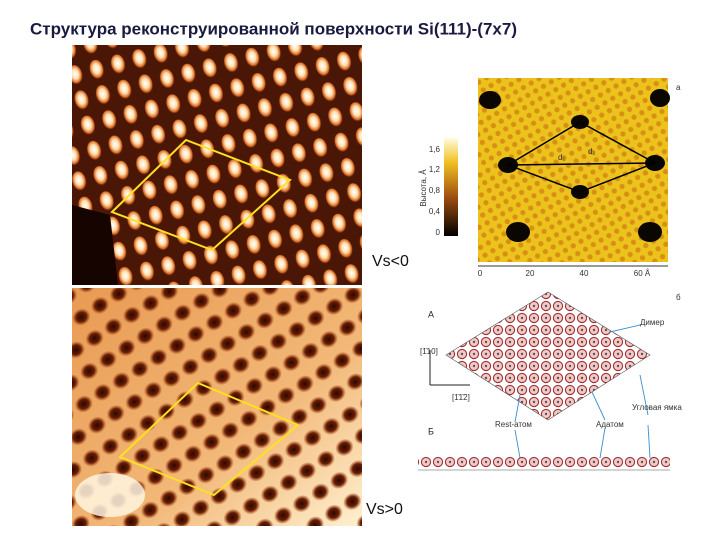 Image resolution: width=720 pixels, height=540 pixels. I want to click on y-tick-label: 1,2, so click(435, 169).